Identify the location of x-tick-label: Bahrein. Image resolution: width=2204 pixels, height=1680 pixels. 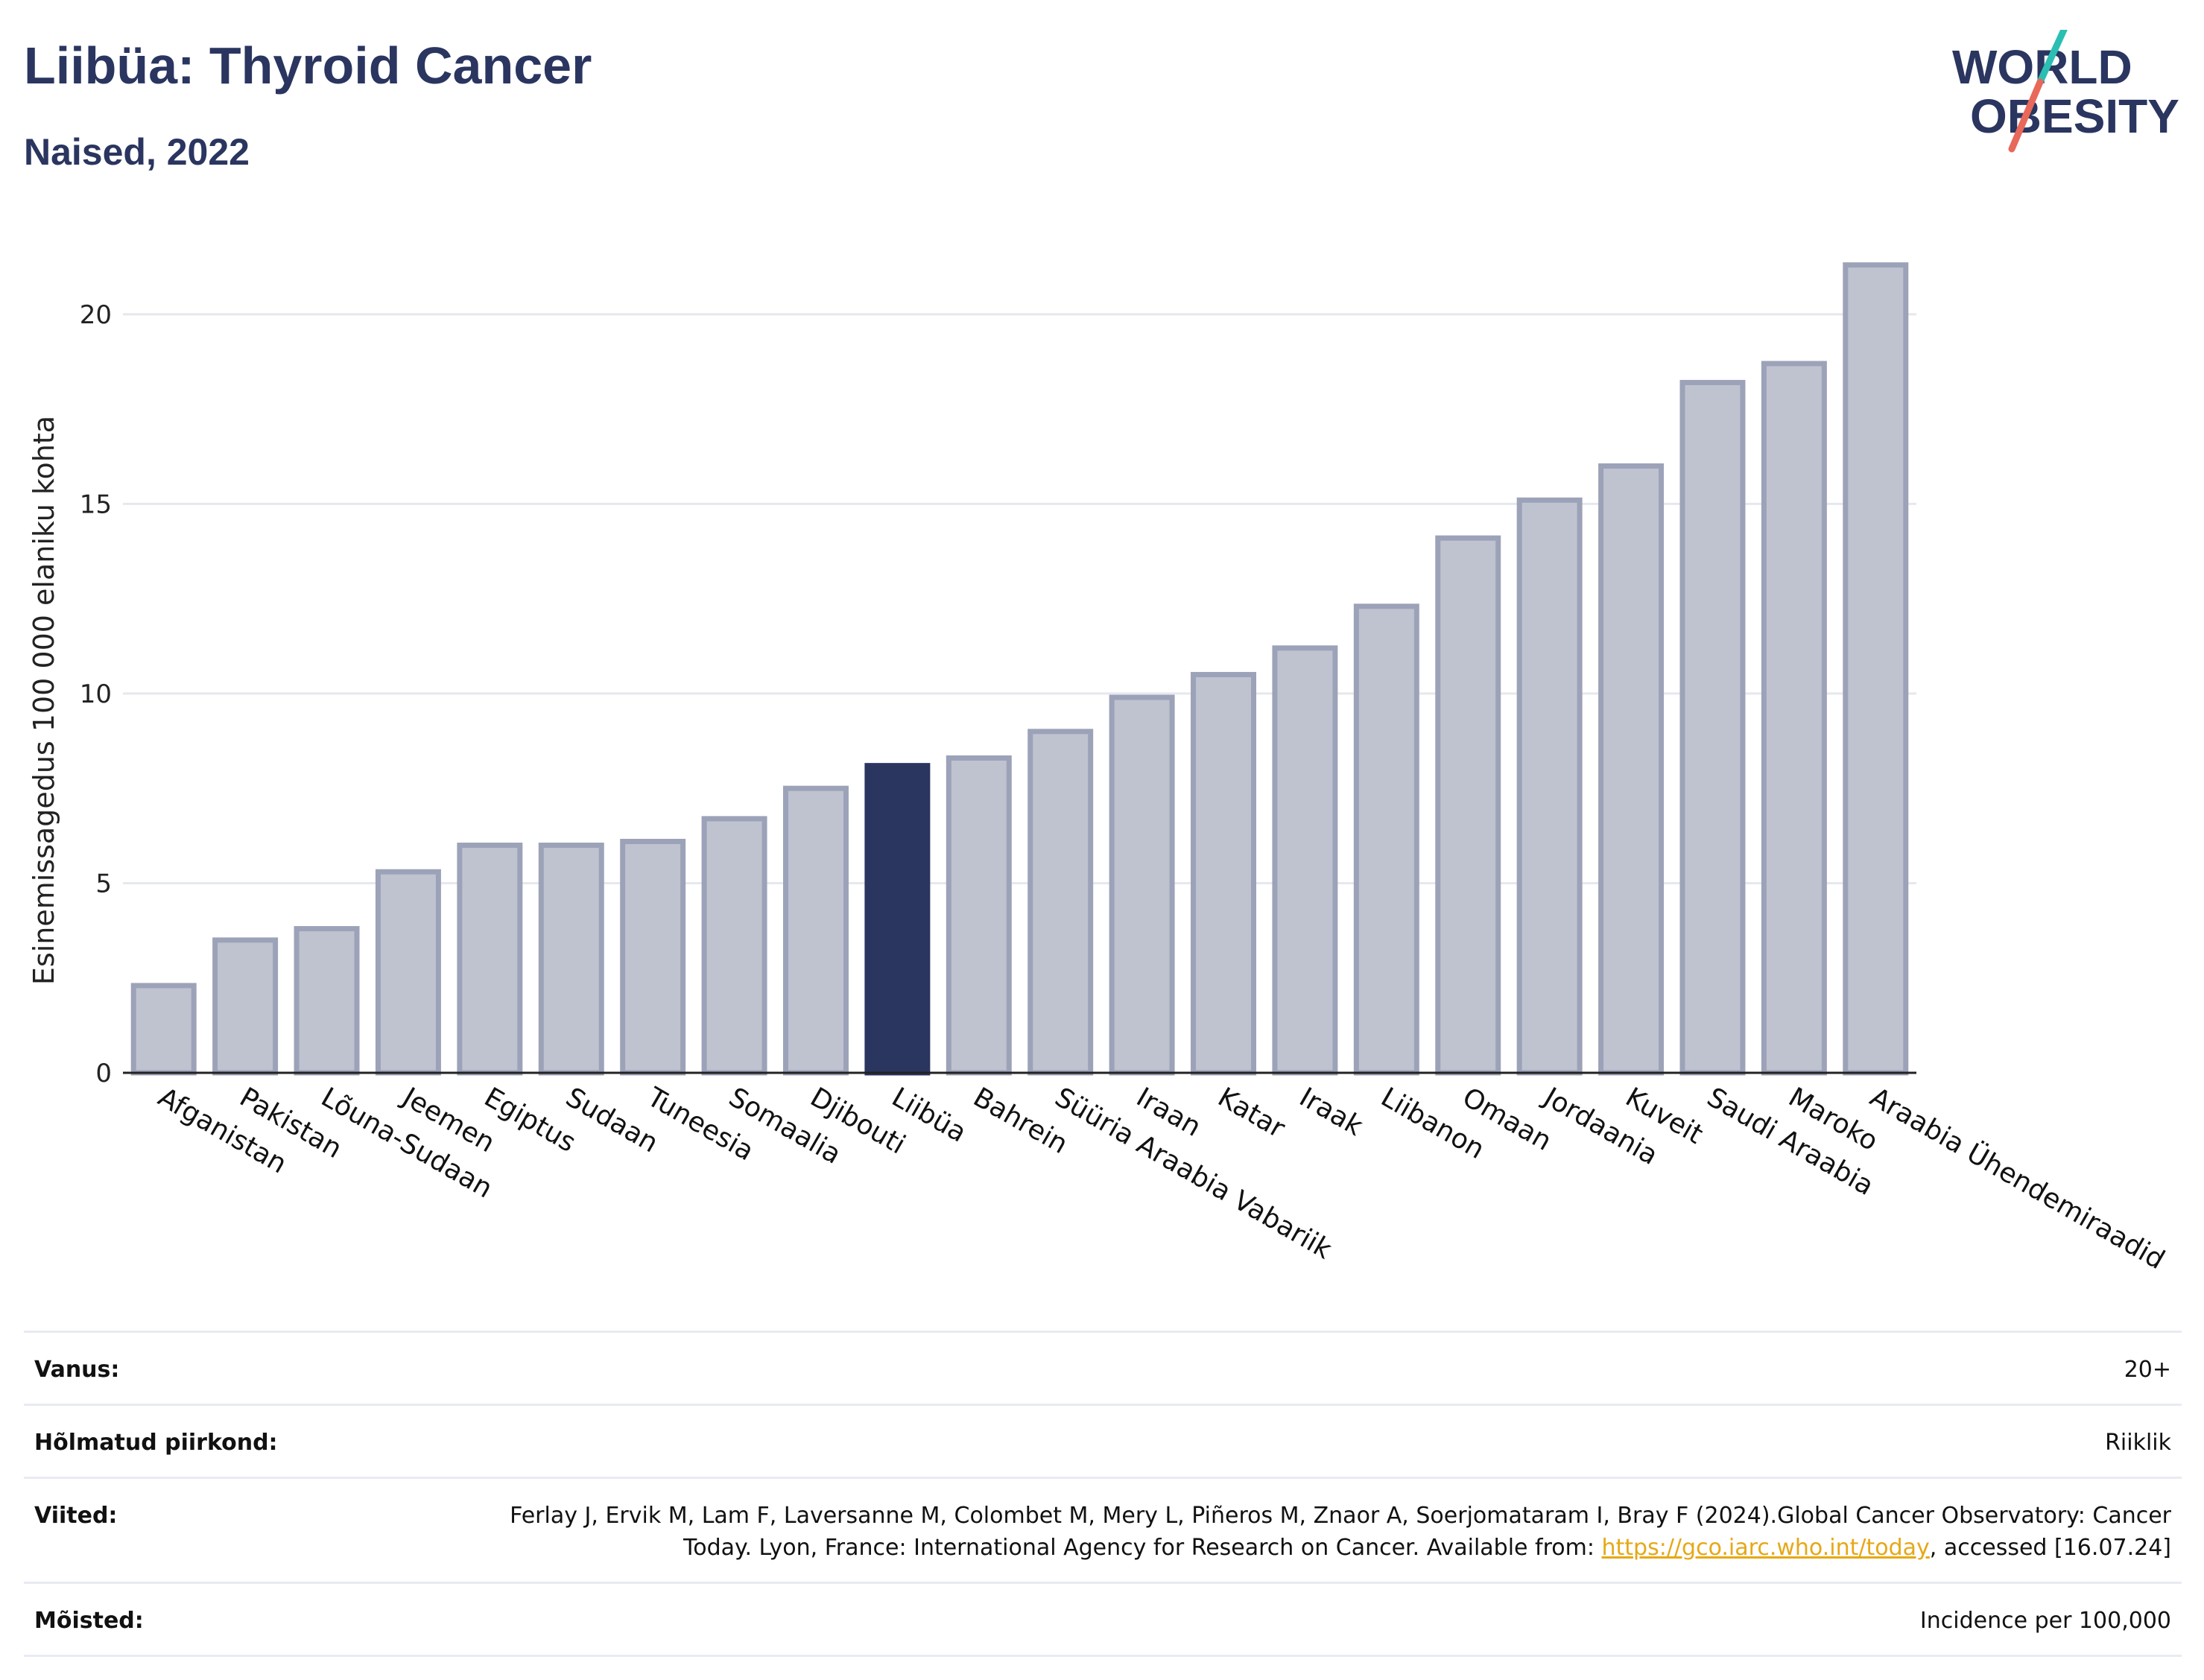
(1020, 1121).